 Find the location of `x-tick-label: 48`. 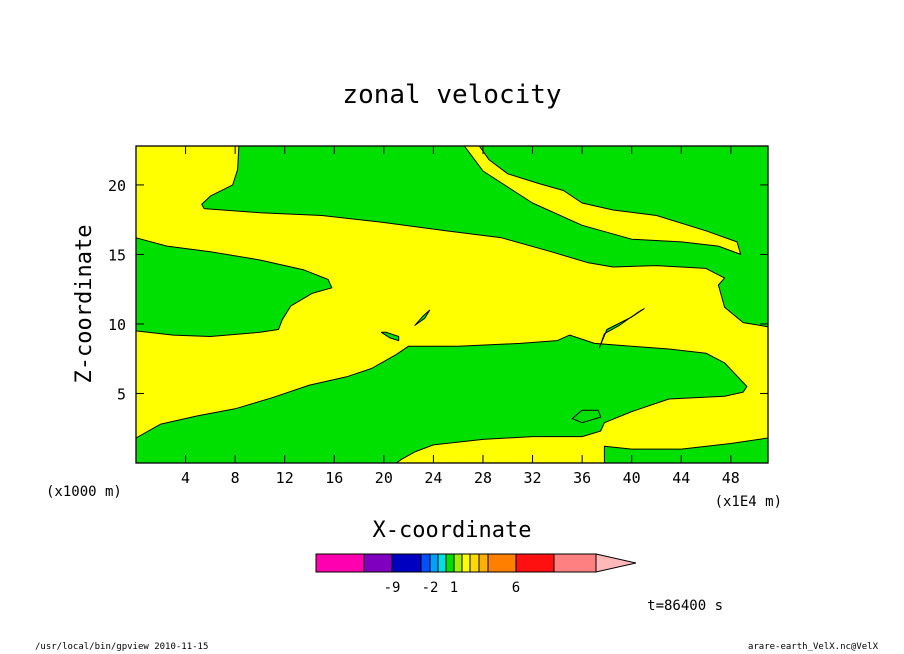

x-tick-label: 48 is located at coordinates (731, 478).